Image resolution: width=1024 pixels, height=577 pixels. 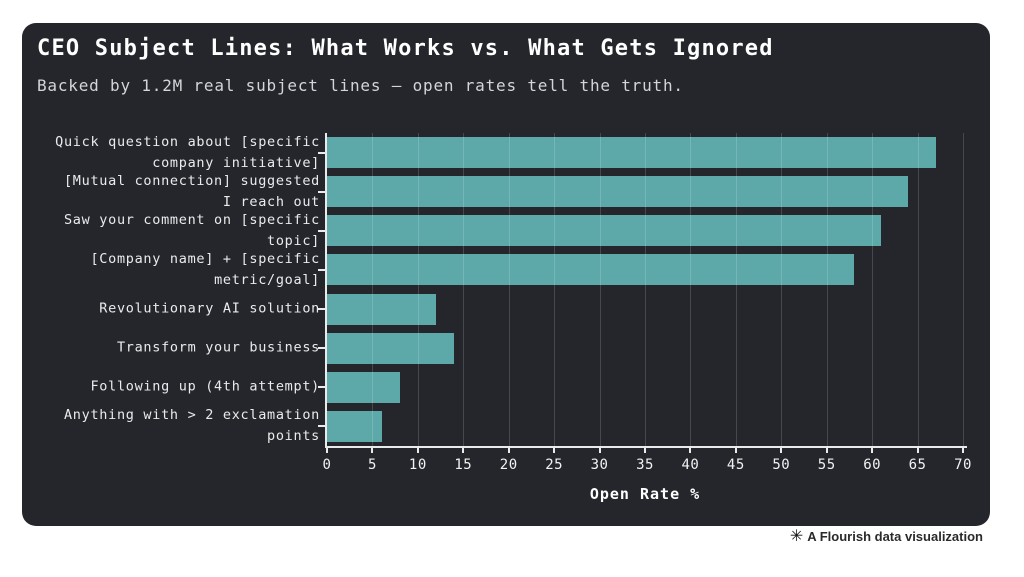 What do you see at coordinates (205, 386) in the screenshot?
I see `category-label-6: Following up (4th attempt)` at bounding box center [205, 386].